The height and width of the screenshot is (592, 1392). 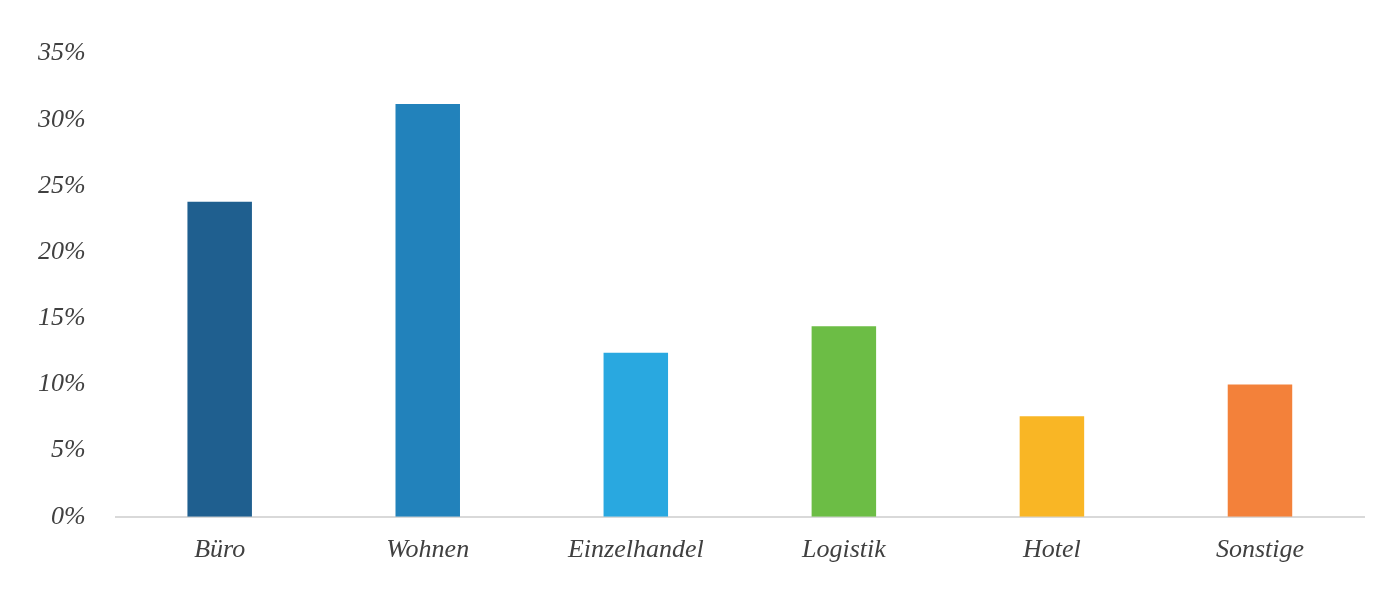 I want to click on y-tick-label: 20%, so click(x=61, y=250).